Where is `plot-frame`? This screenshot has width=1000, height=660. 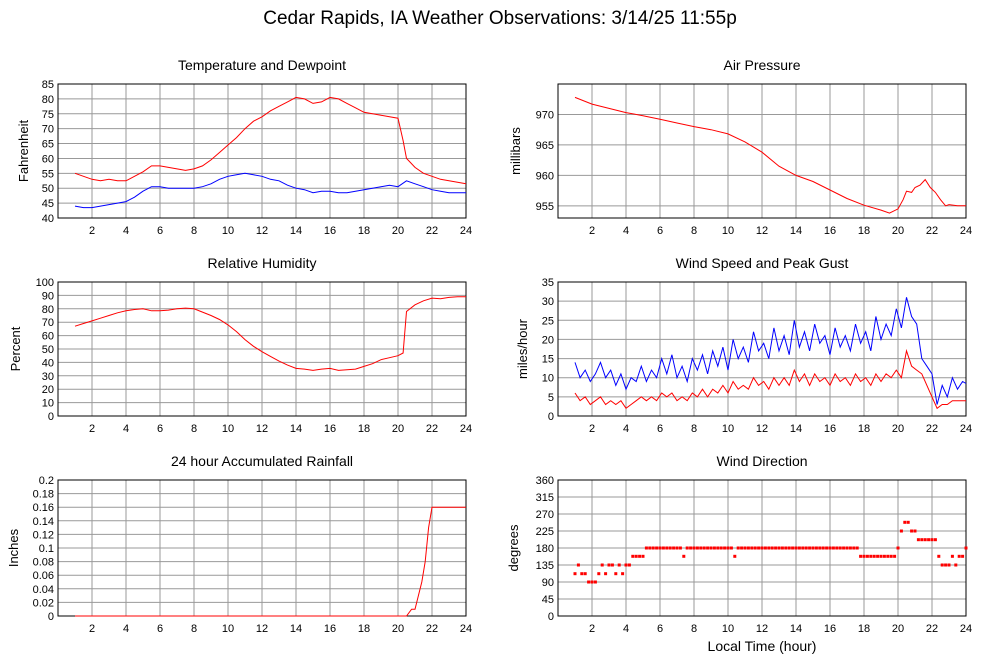
plot-frame is located at coordinates (762, 151).